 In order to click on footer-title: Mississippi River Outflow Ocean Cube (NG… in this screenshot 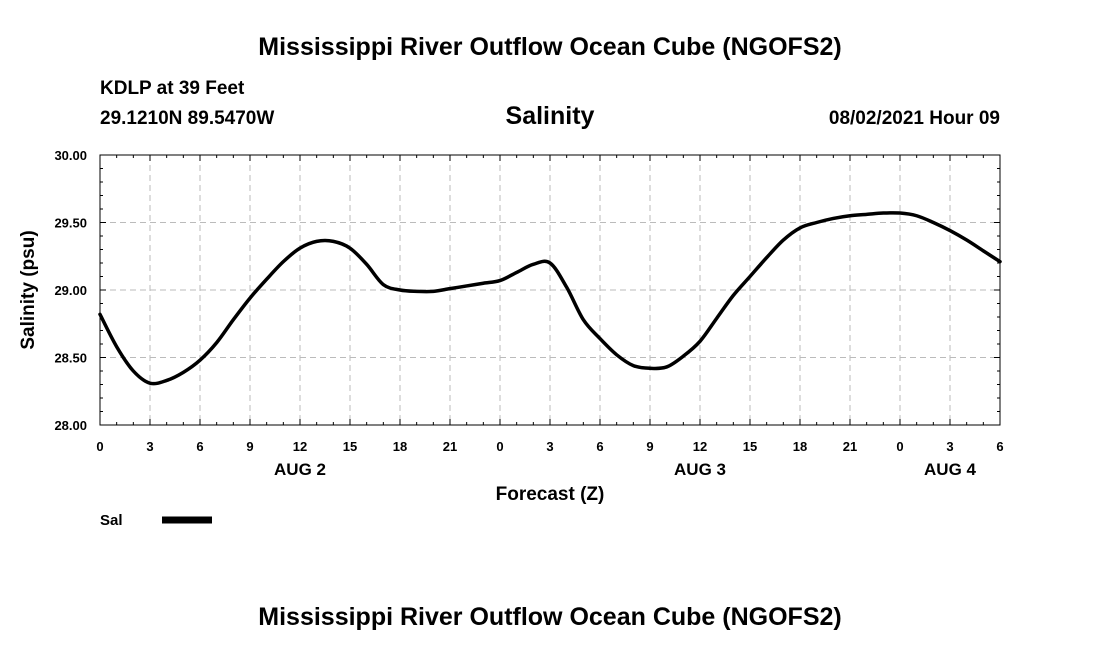, I will do `click(549, 617)`.